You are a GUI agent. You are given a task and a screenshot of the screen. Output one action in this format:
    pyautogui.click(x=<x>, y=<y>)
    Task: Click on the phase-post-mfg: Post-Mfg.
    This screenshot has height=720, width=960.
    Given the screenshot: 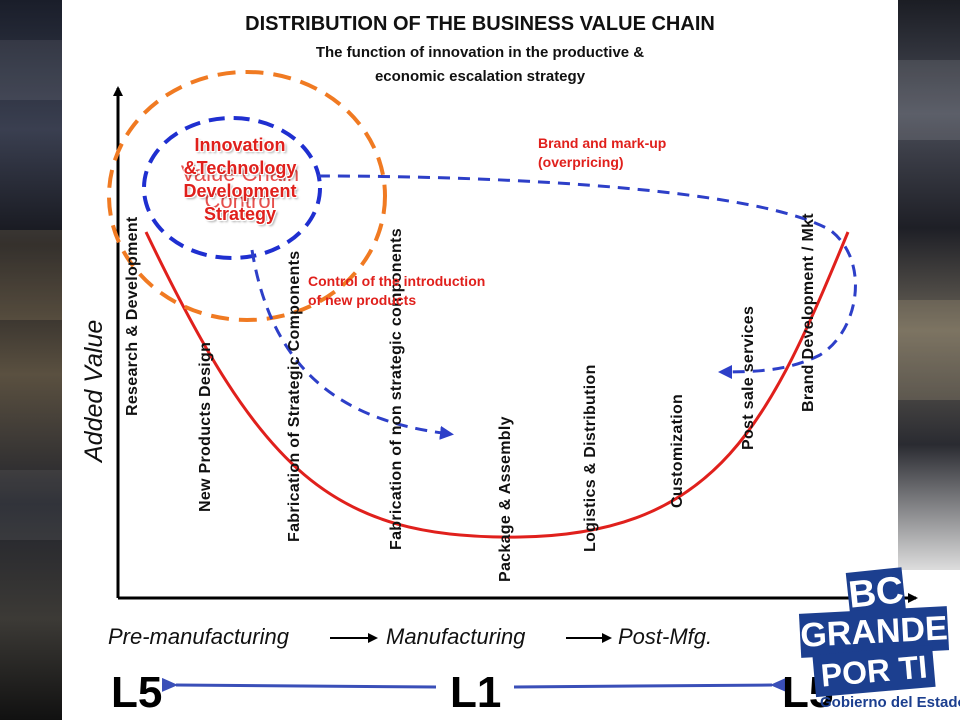 What is the action you would take?
    pyautogui.click(x=665, y=636)
    